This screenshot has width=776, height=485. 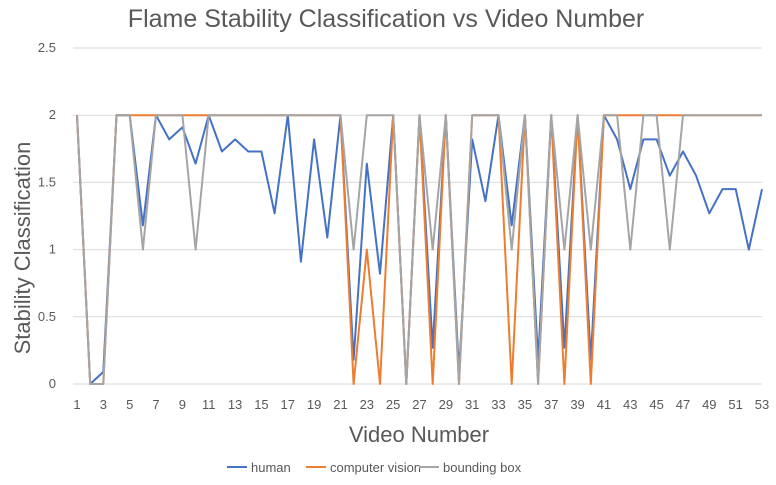 What do you see at coordinates (735, 404) in the screenshot?
I see `x-tick-label: 51` at bounding box center [735, 404].